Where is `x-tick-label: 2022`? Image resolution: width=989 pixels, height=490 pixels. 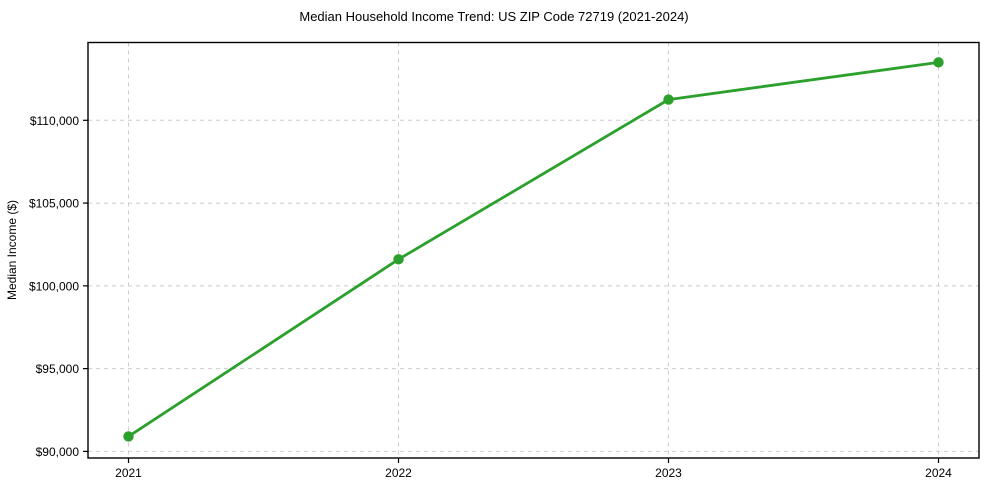
x-tick-label: 2022 is located at coordinates (398, 473).